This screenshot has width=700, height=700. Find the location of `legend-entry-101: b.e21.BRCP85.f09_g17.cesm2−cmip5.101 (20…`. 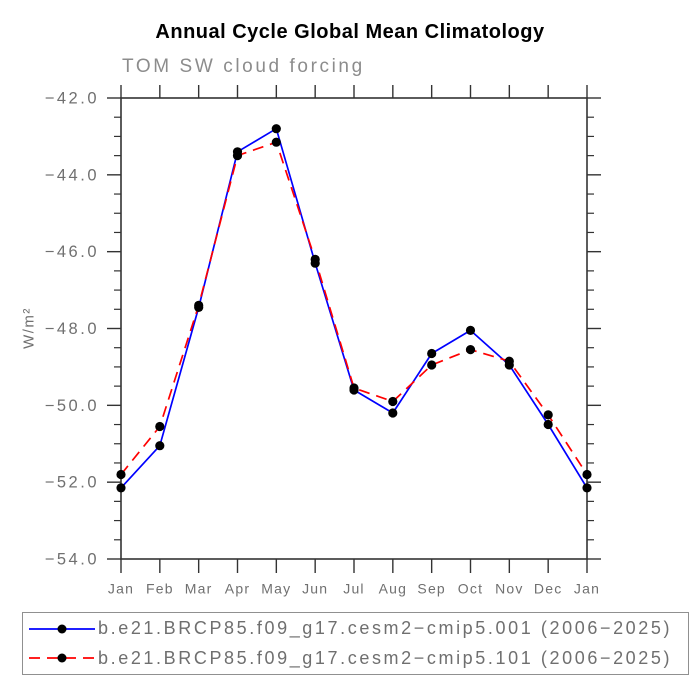

legend-entry-101: b.e21.BRCP85.f09_g17.cesm2−cmip5.101 (20… is located at coordinates (358, 658).